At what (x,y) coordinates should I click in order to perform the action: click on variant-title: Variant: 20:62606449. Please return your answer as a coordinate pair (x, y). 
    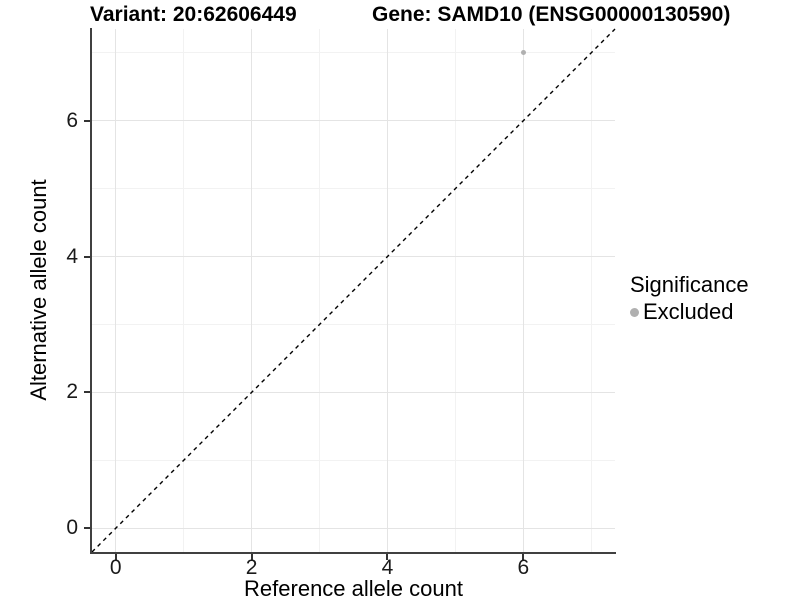
    Looking at the image, I should click on (193, 14).